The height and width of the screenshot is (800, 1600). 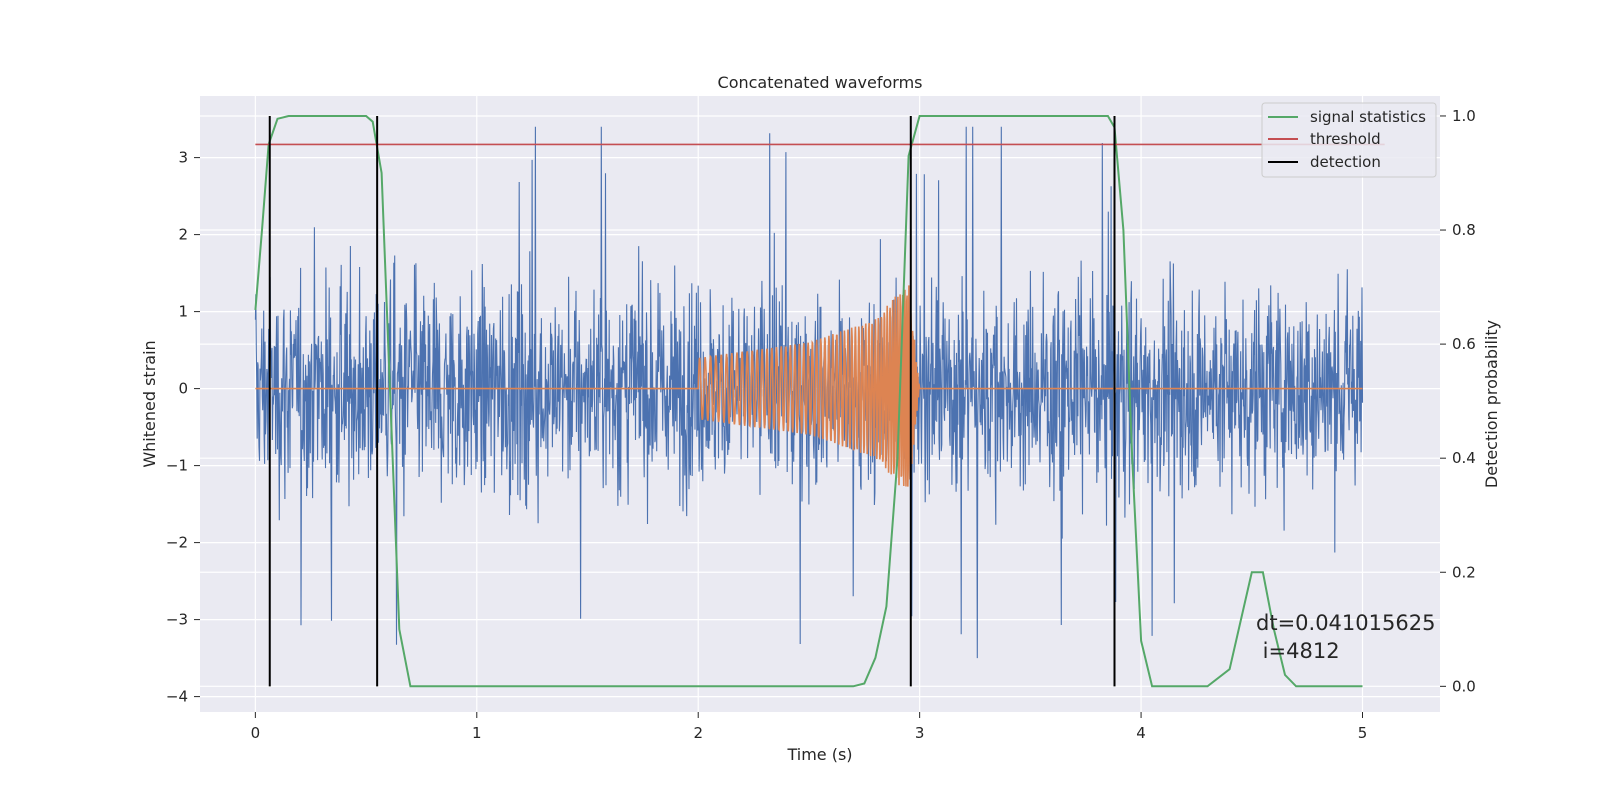 What do you see at coordinates (1491, 404) in the screenshot?
I see `y2-axis-label: Detection probability` at bounding box center [1491, 404].